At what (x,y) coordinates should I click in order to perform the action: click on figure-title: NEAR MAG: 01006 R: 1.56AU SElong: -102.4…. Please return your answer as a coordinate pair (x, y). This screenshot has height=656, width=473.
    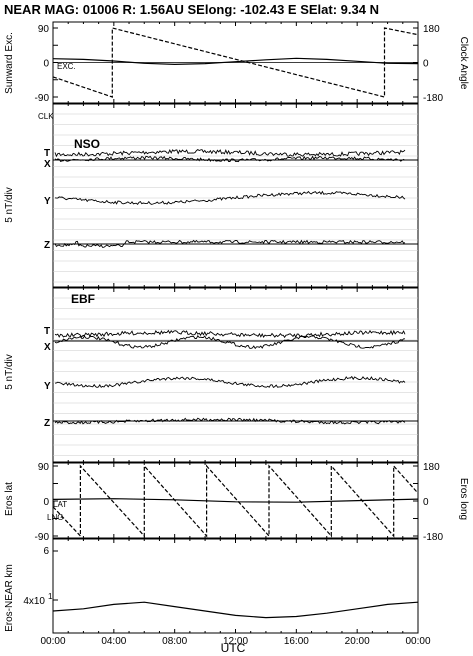
    Looking at the image, I should click on (191, 9).